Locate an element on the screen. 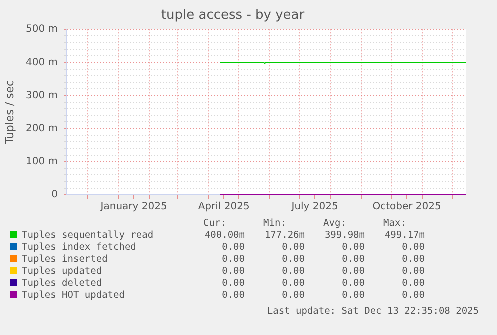 The width and height of the screenshot is (497, 335). legend-label: Tuples index fetched is located at coordinates (79, 248).